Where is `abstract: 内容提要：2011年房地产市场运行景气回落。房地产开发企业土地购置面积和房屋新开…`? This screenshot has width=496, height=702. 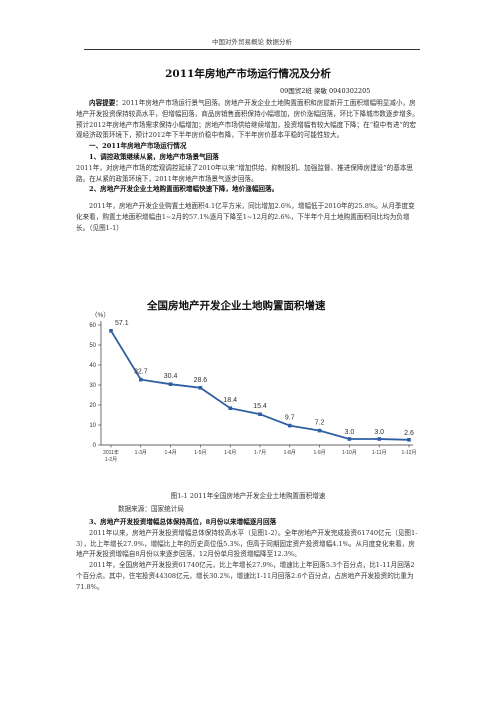
abstract: 内容提要：2011年房地产市场运行景气回落。房地产开发企业土地购置面积和房屋新开… is located at coordinates (248, 119).